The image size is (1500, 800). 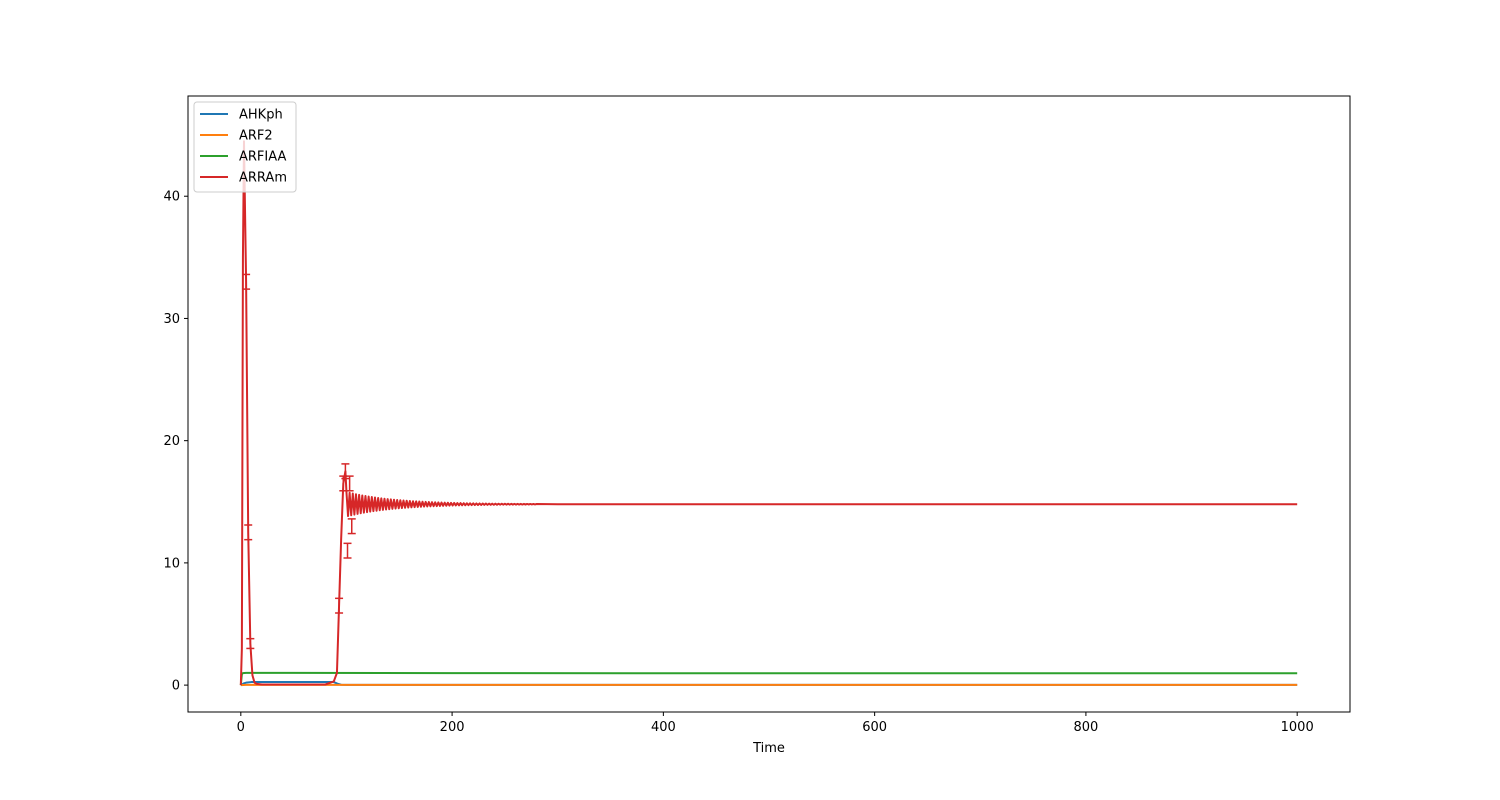 What do you see at coordinates (768, 748) in the screenshot?
I see `x-axis-label: Time` at bounding box center [768, 748].